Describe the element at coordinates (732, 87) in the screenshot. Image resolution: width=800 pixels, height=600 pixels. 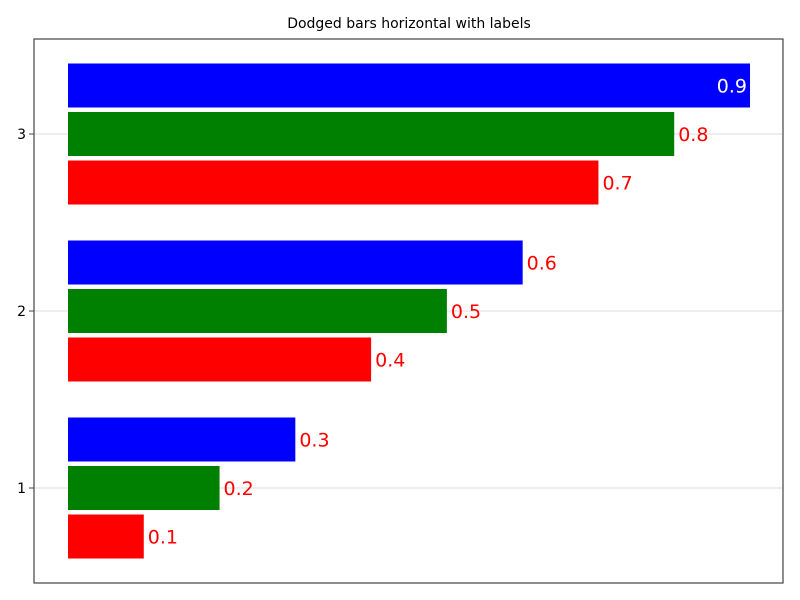
I see `data-label-3-series-3: 0.9` at that location.